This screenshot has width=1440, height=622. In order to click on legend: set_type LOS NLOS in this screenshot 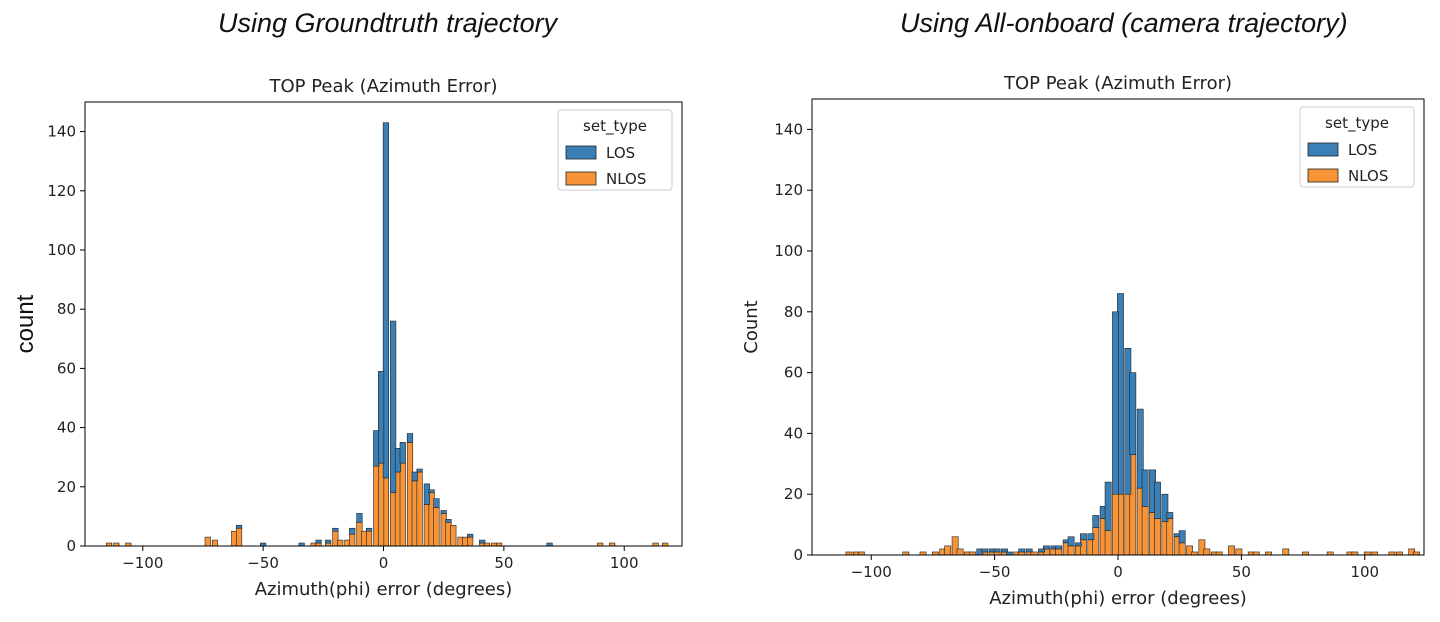, I will do `click(1357, 147)`.